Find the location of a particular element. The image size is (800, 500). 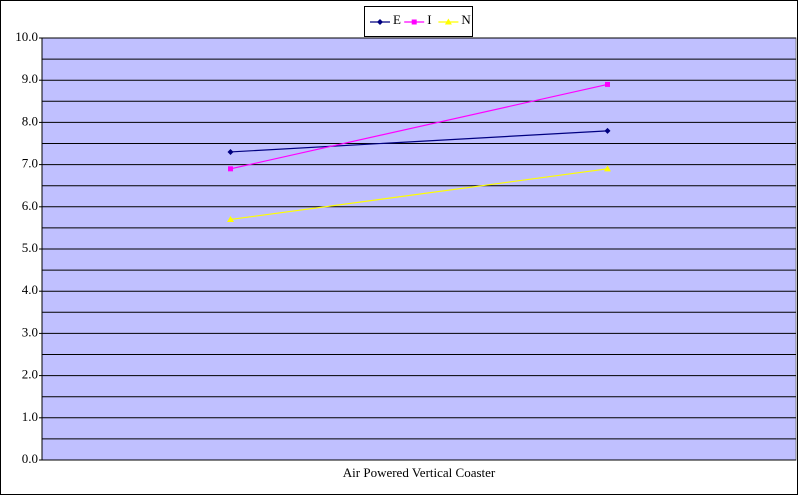

y-tick-label: 5.0 is located at coordinates (30, 247).